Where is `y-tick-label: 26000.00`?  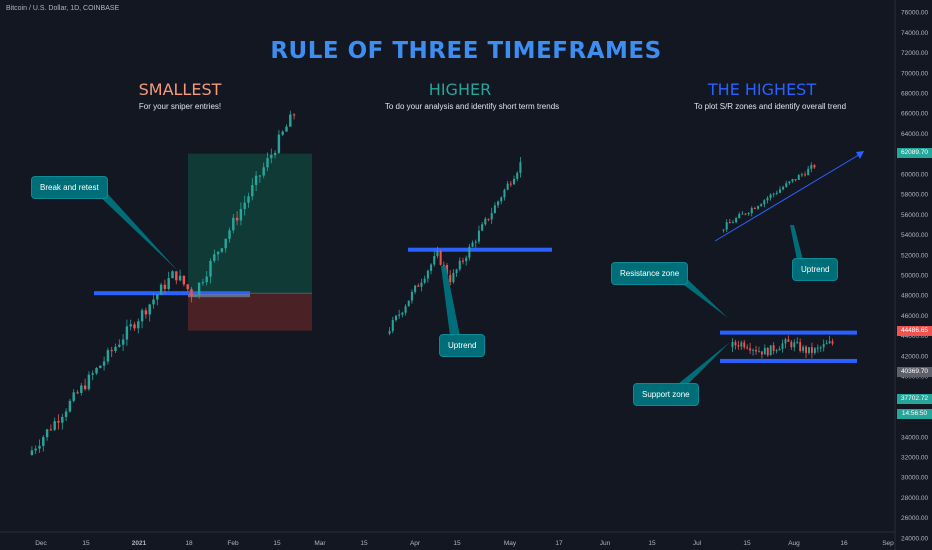 y-tick-label: 26000.00 is located at coordinates (914, 518).